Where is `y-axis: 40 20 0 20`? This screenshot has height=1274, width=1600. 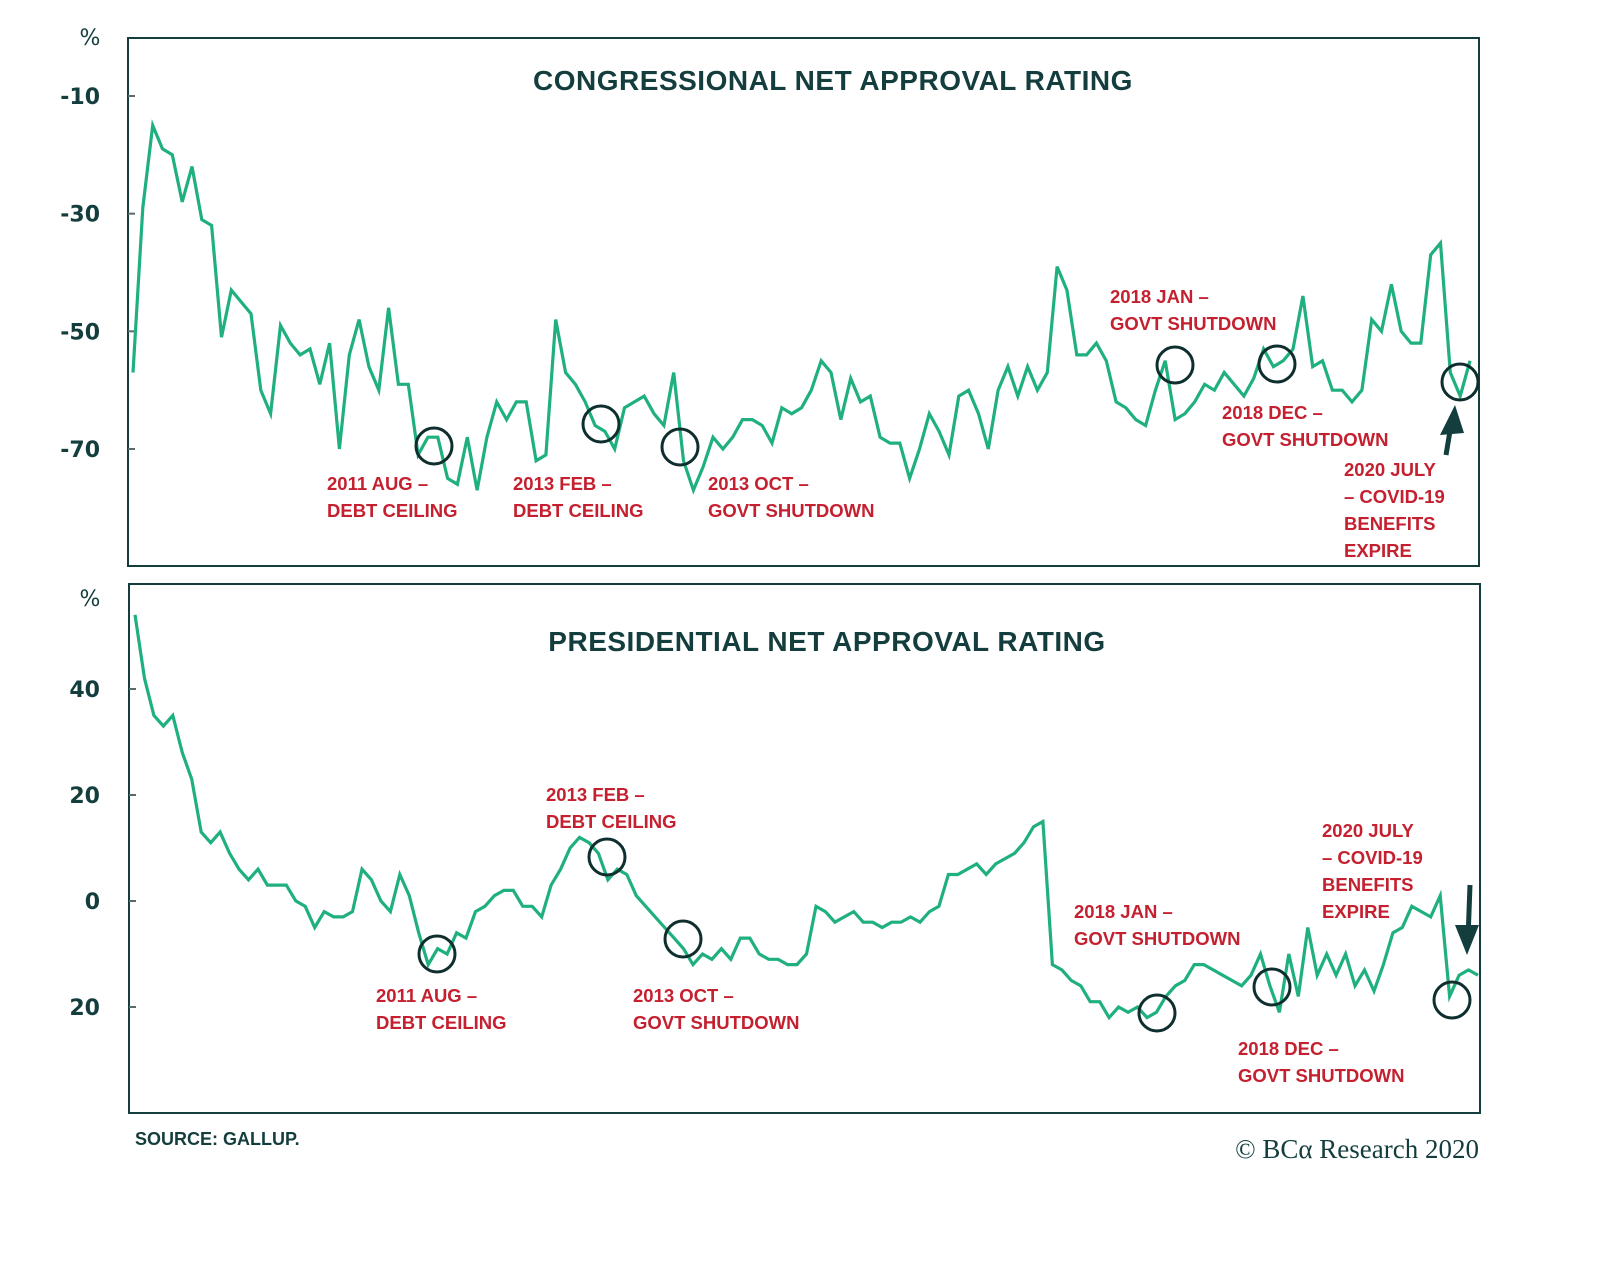 y-axis: 40 20 0 20 is located at coordinates (102, 849).